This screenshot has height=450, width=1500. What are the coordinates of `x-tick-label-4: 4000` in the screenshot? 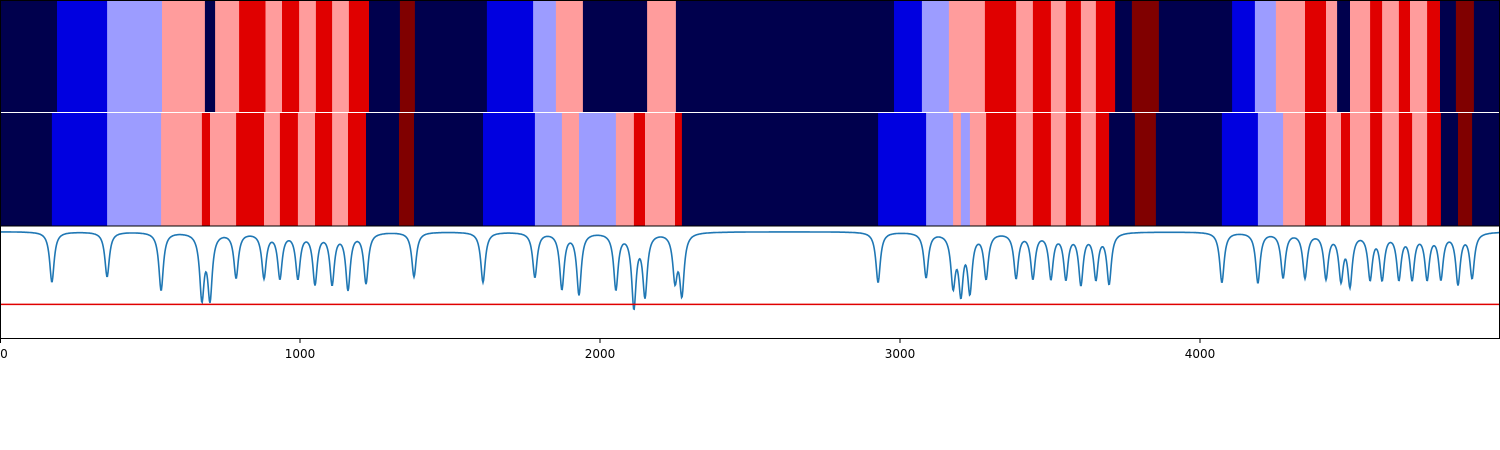 It's located at (1200, 354).